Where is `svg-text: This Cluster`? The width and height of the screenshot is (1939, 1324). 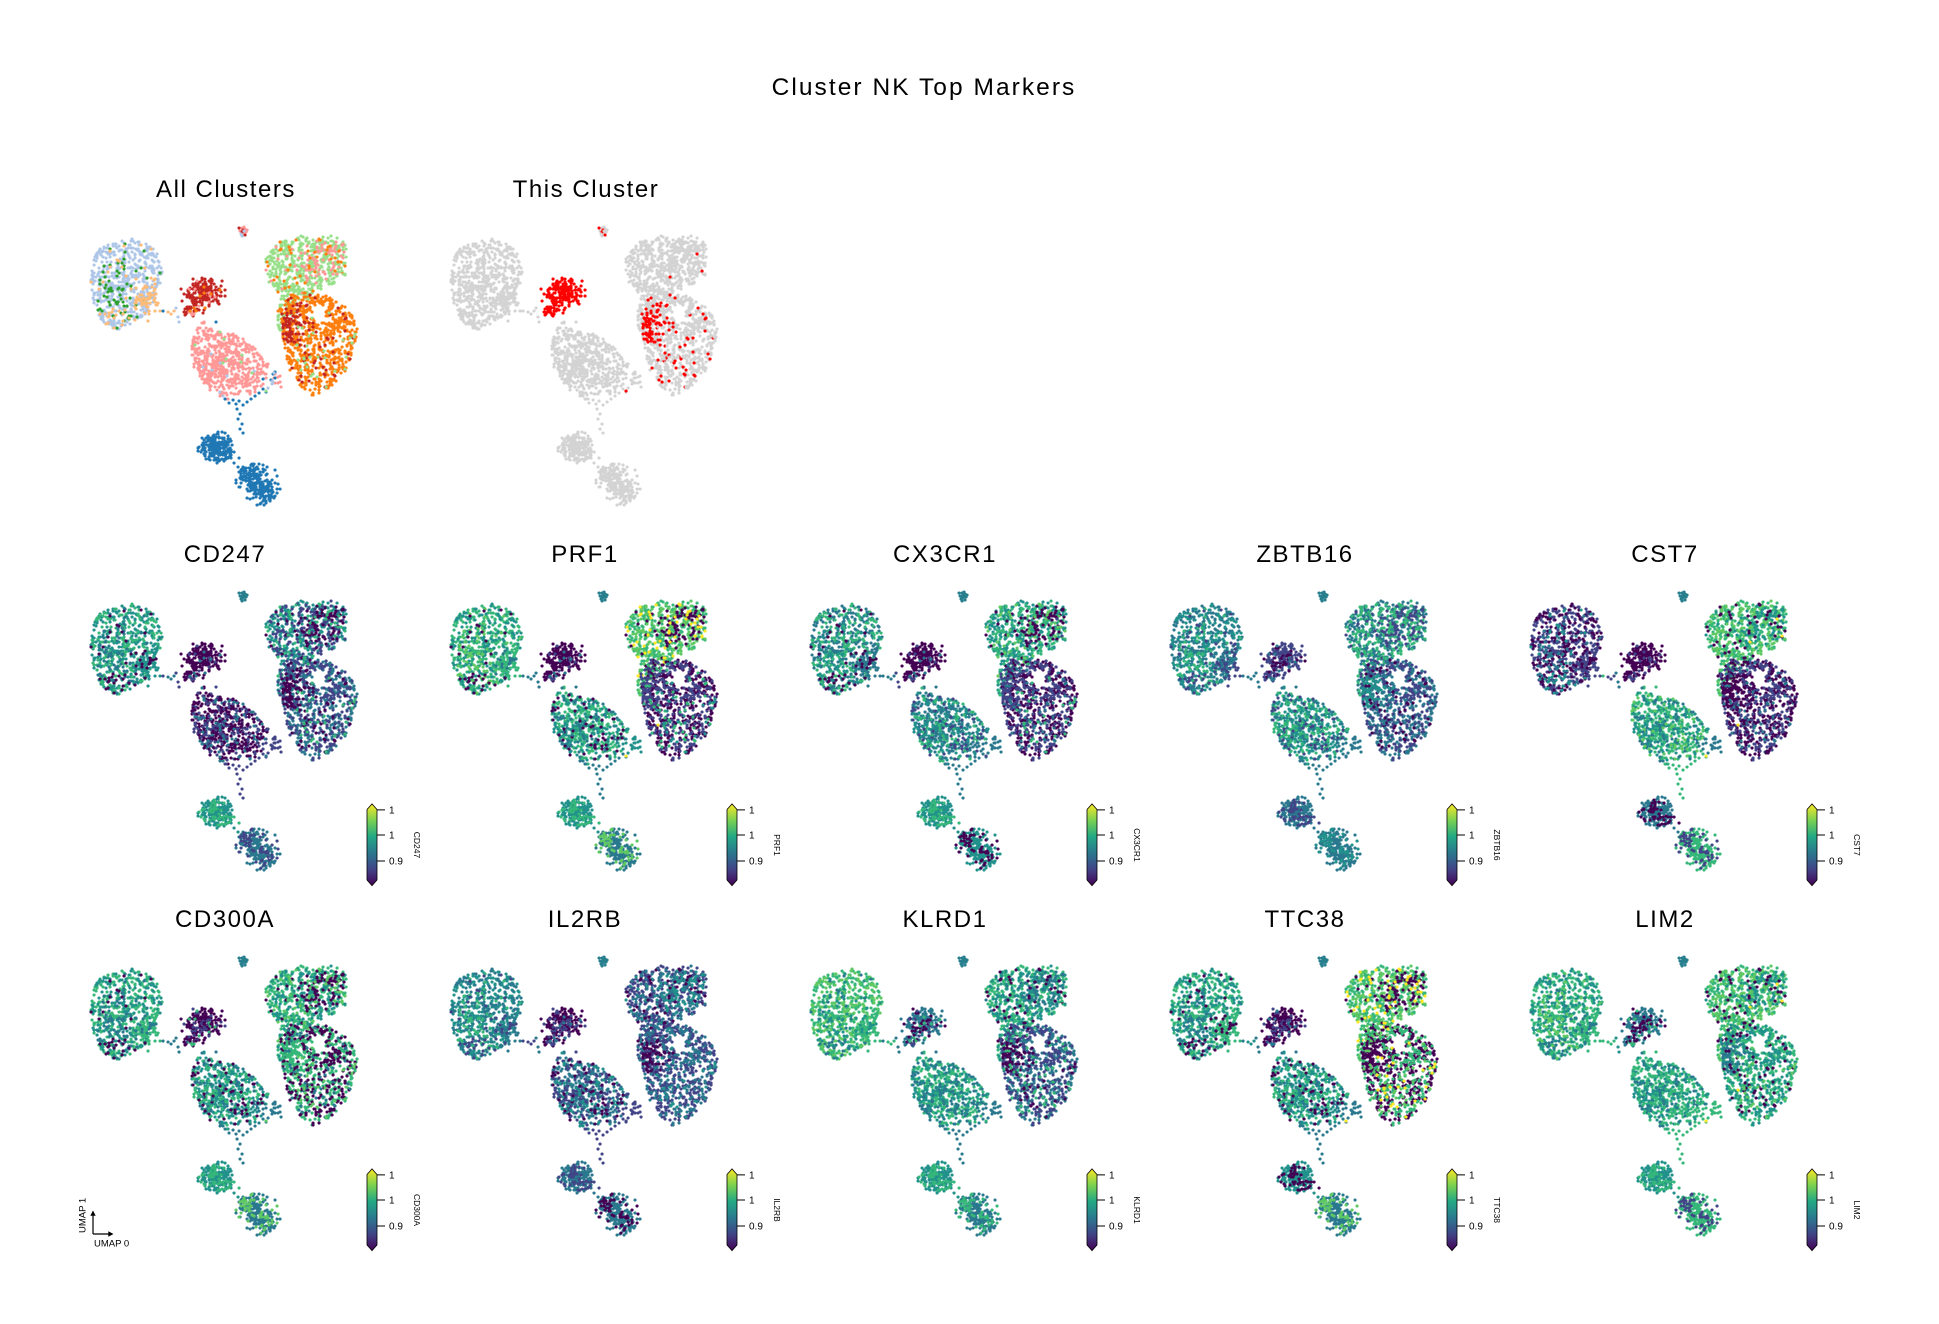 svg-text: This Cluster is located at coordinates (586, 189).